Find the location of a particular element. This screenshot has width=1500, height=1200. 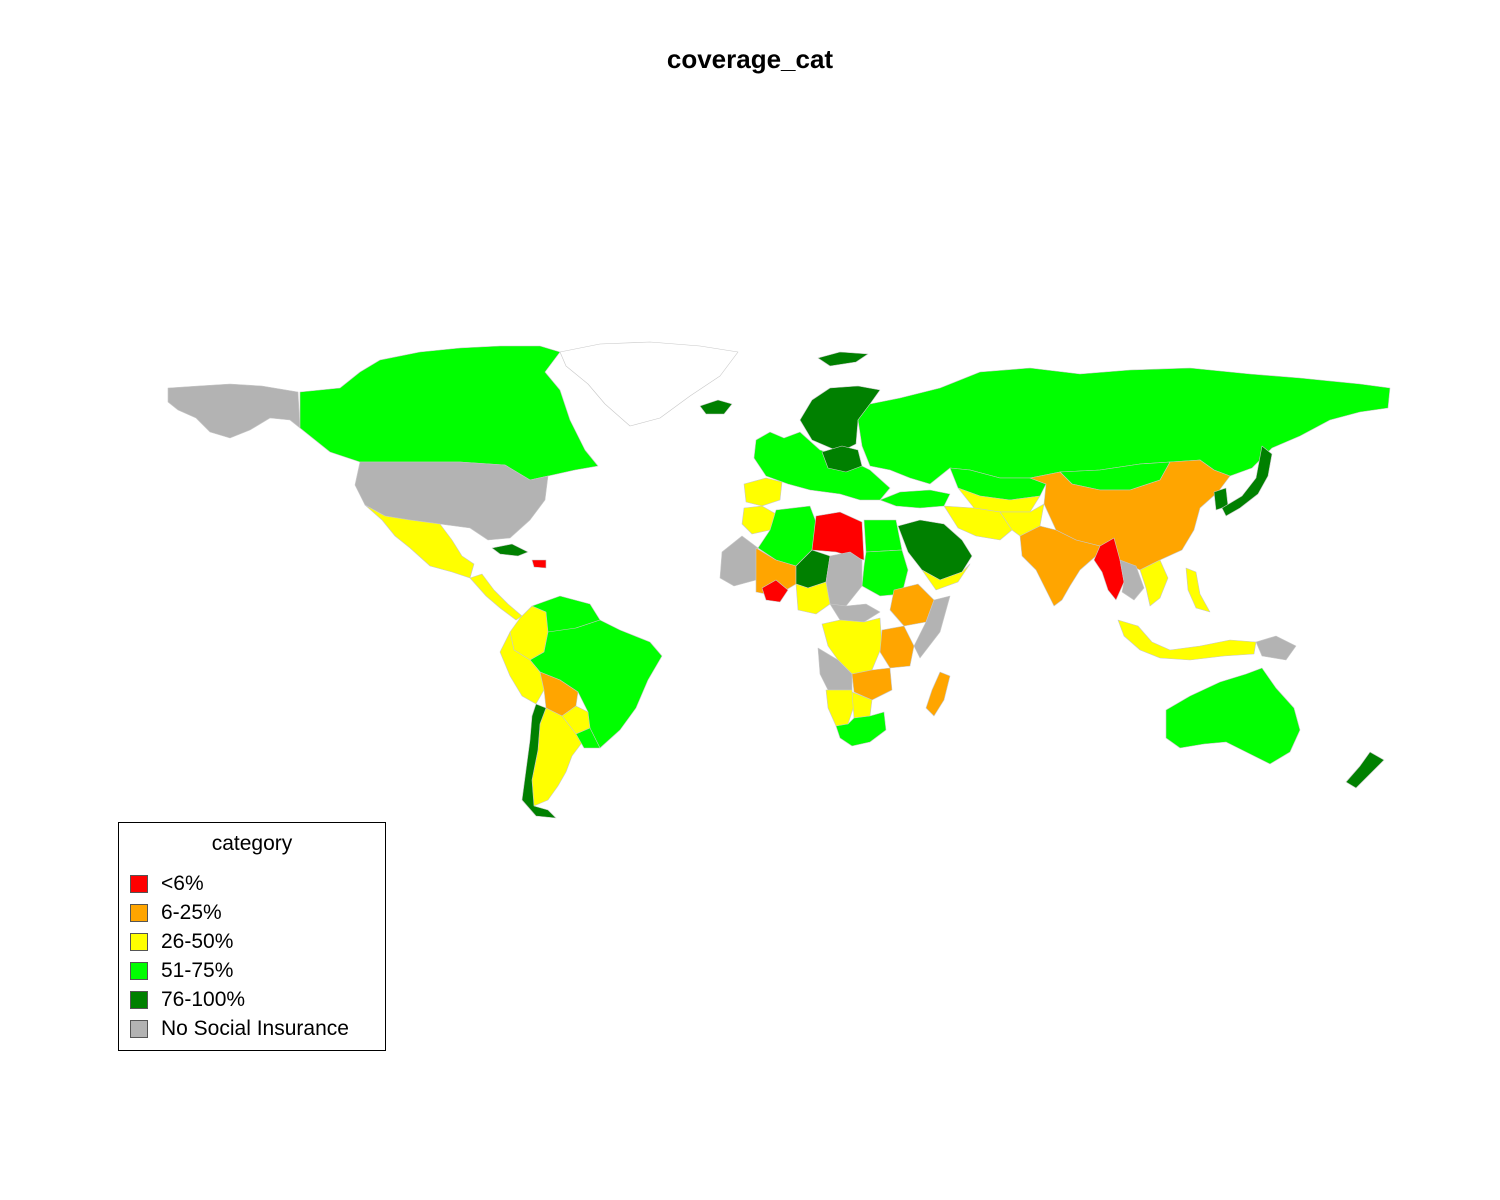

region-svalbard is located at coordinates (843, 359).